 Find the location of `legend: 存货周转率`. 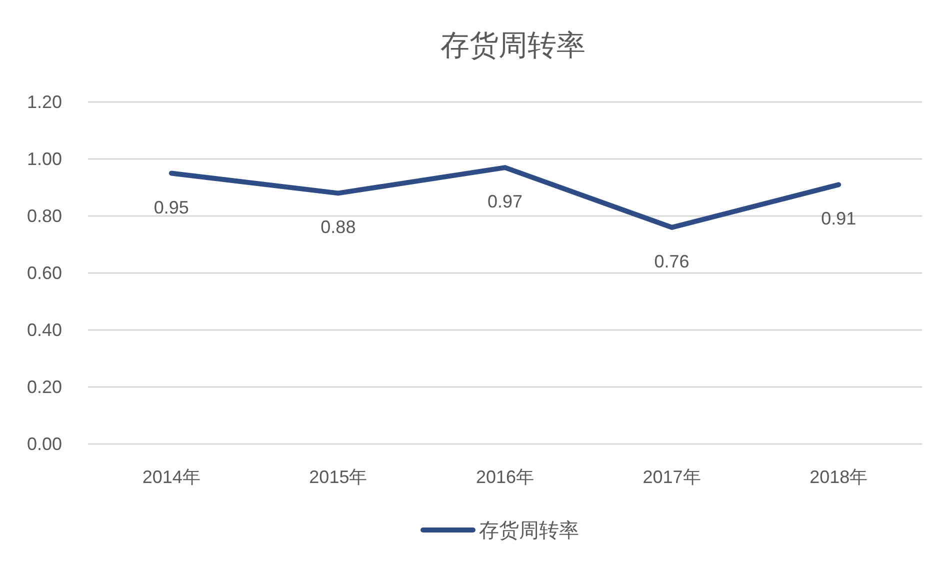

legend: 存货周转率 is located at coordinates (499, 531).